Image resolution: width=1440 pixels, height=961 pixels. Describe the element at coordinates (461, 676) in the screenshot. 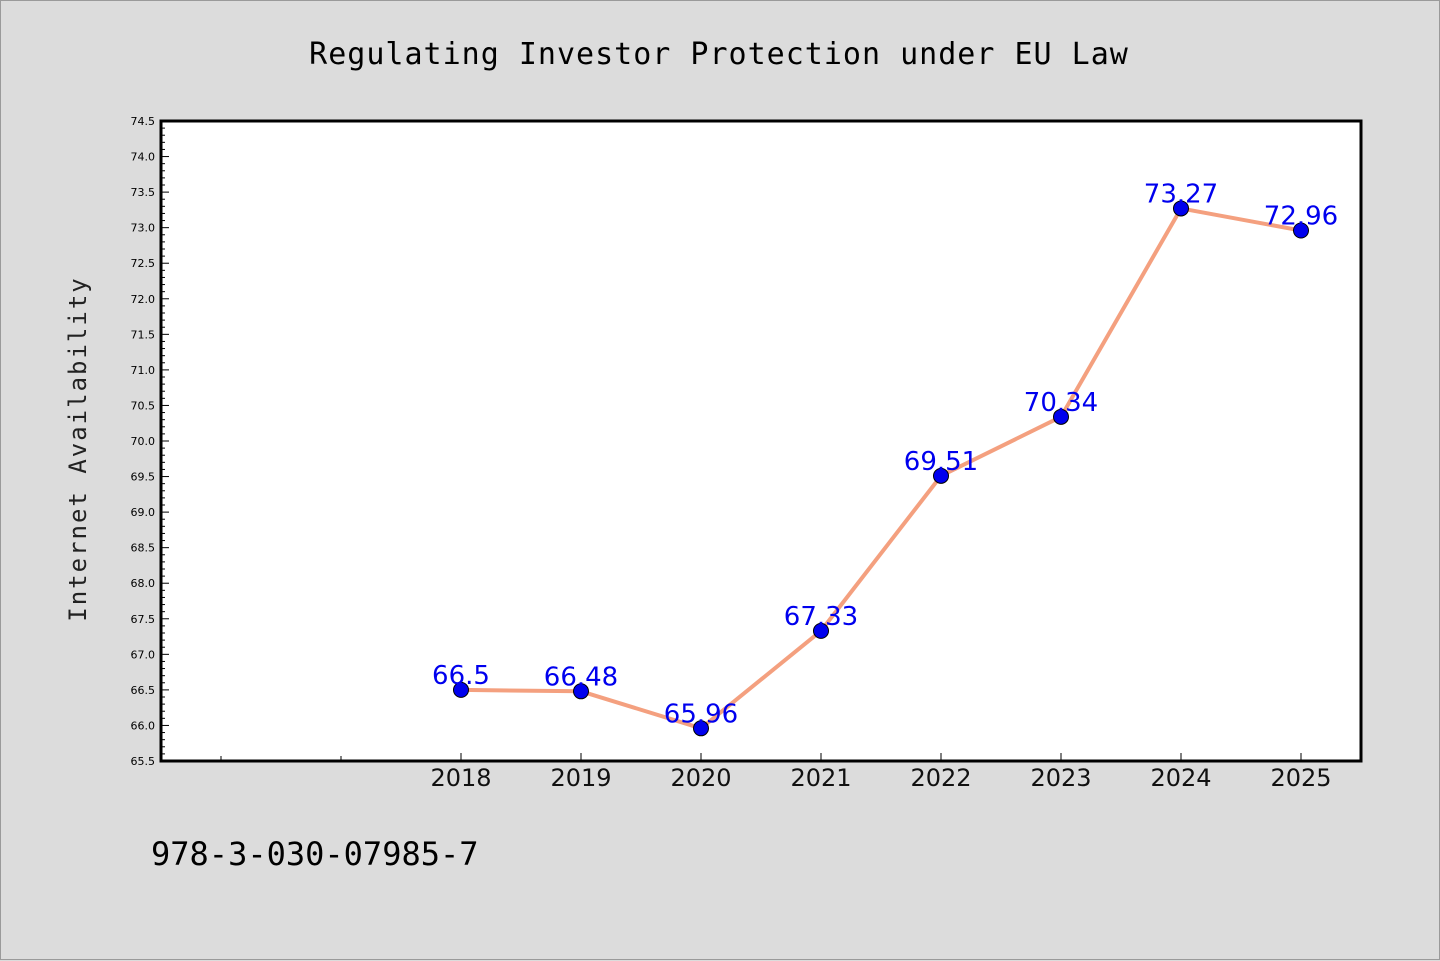

I see `data-label: 66.5` at that location.